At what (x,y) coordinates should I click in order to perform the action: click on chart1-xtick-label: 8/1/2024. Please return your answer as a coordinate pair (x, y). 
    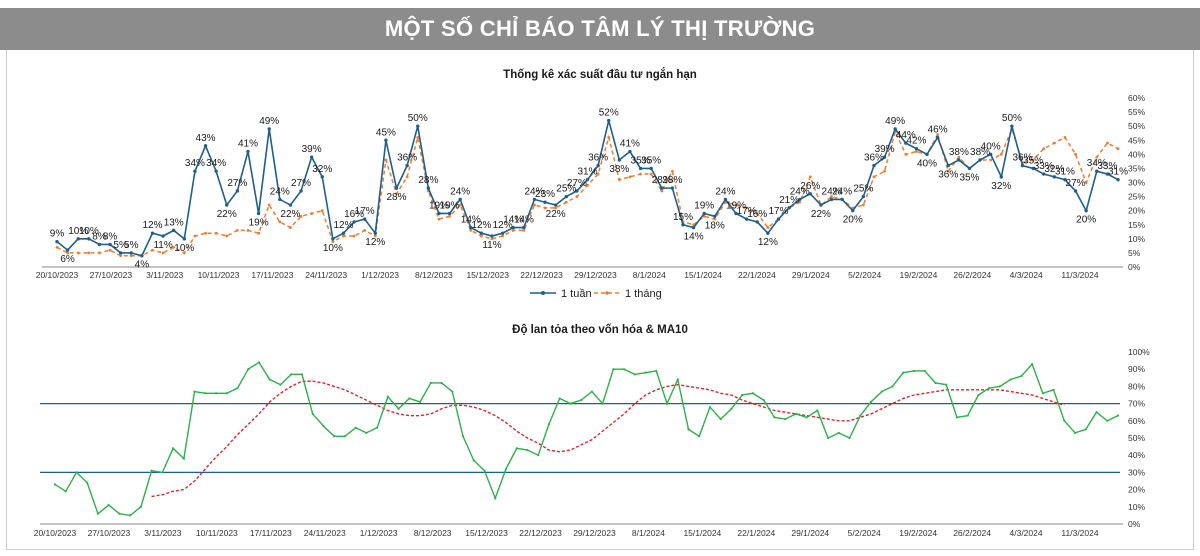
    Looking at the image, I should click on (649, 275).